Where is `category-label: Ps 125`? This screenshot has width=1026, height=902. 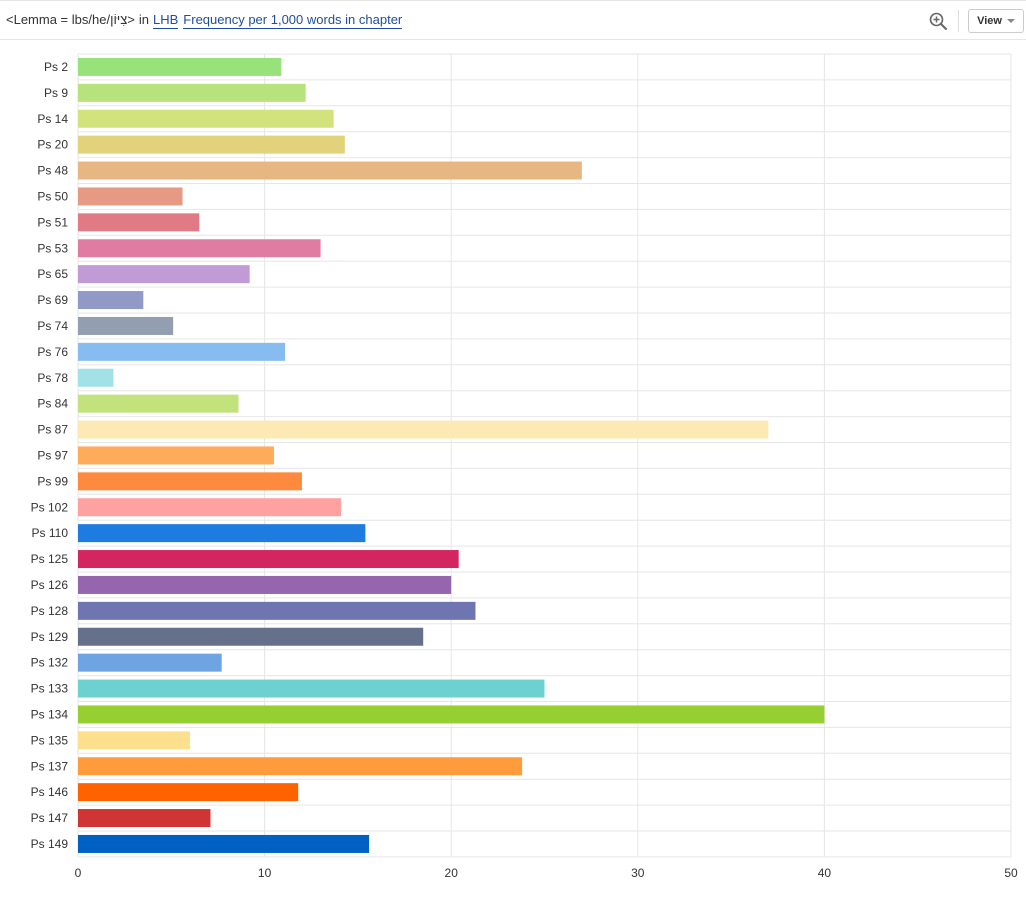
category-label: Ps 125 is located at coordinates (50, 559).